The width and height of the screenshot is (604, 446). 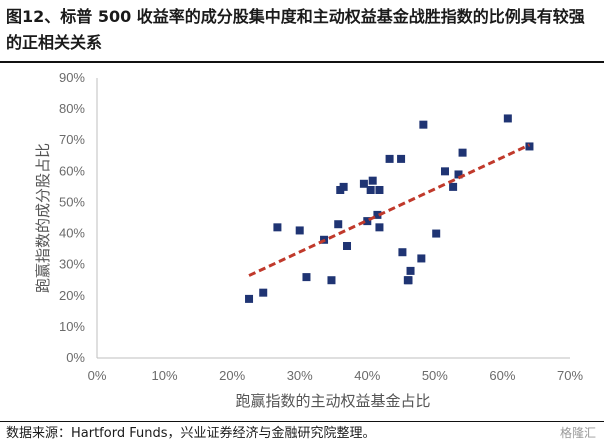 I want to click on y-tick-label: 40%, so click(x=72, y=233).